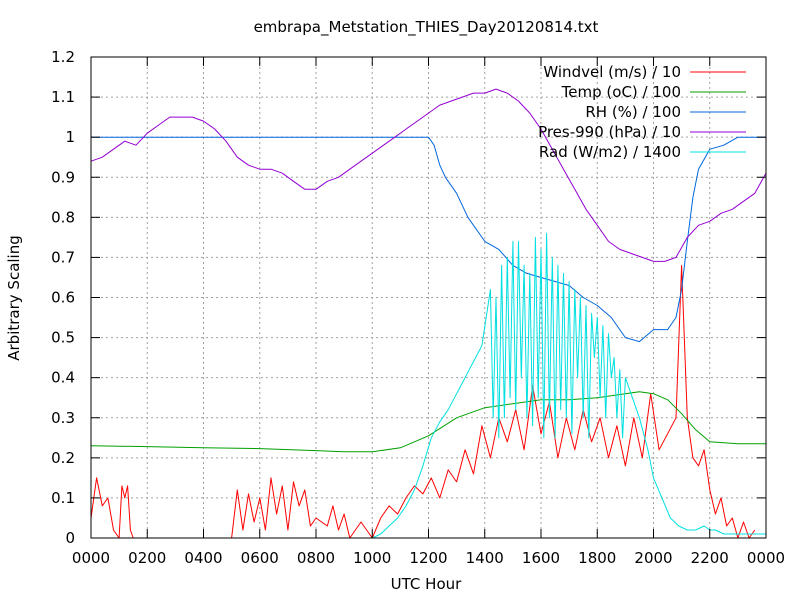 The height and width of the screenshot is (600, 800). Describe the element at coordinates (621, 92) in the screenshot. I see `legend-label: Temp (oC) / 100` at that location.